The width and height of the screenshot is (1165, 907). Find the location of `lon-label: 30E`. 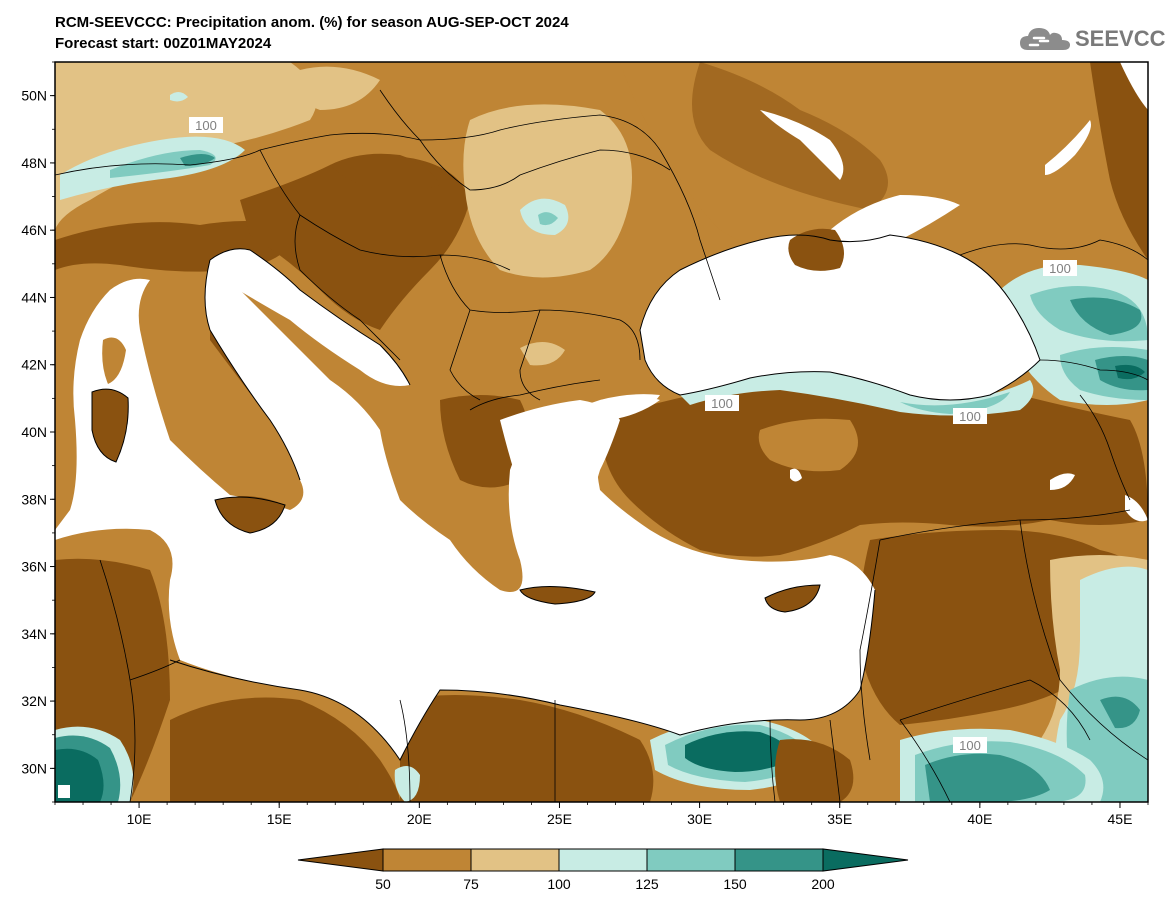

lon-label: 30E is located at coordinates (699, 819).